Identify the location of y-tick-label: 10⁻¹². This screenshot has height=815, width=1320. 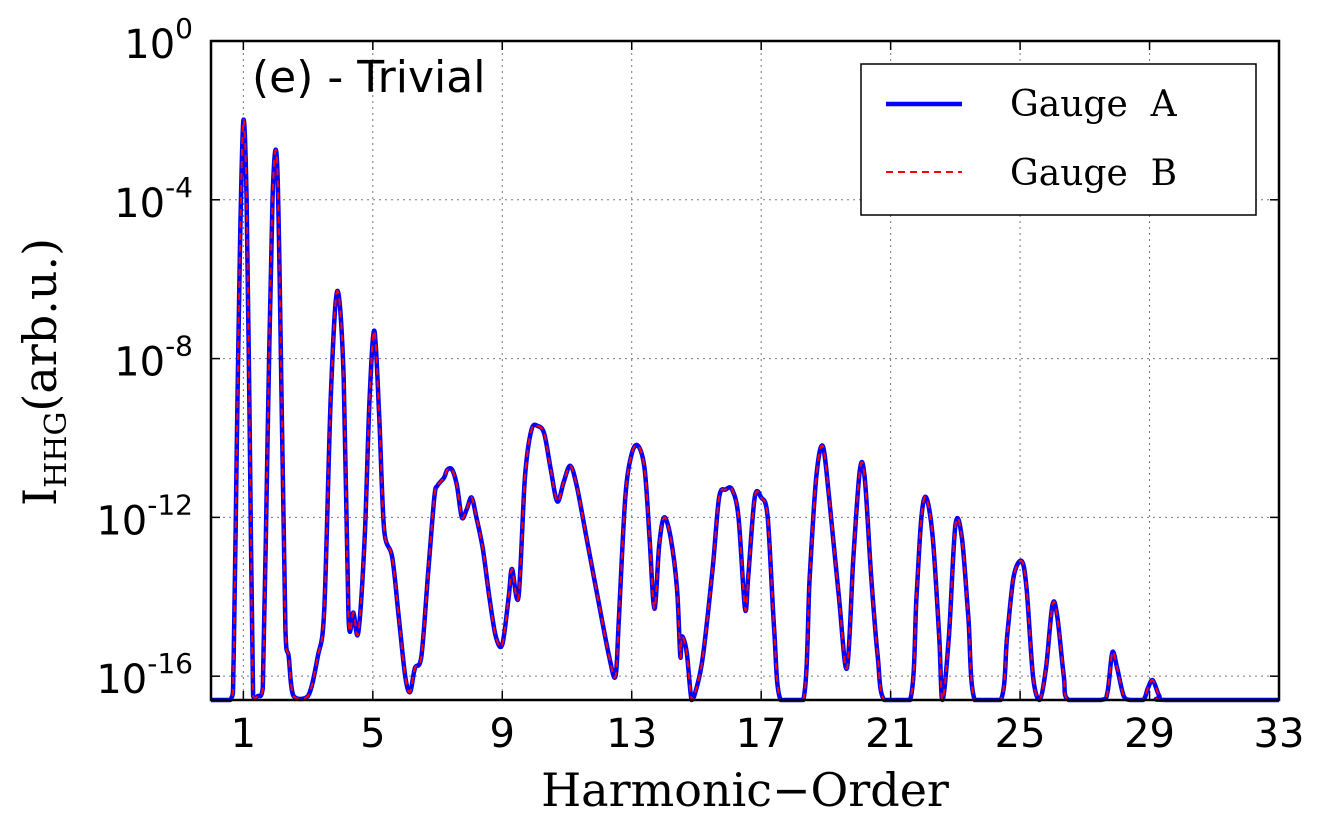
(144, 516).